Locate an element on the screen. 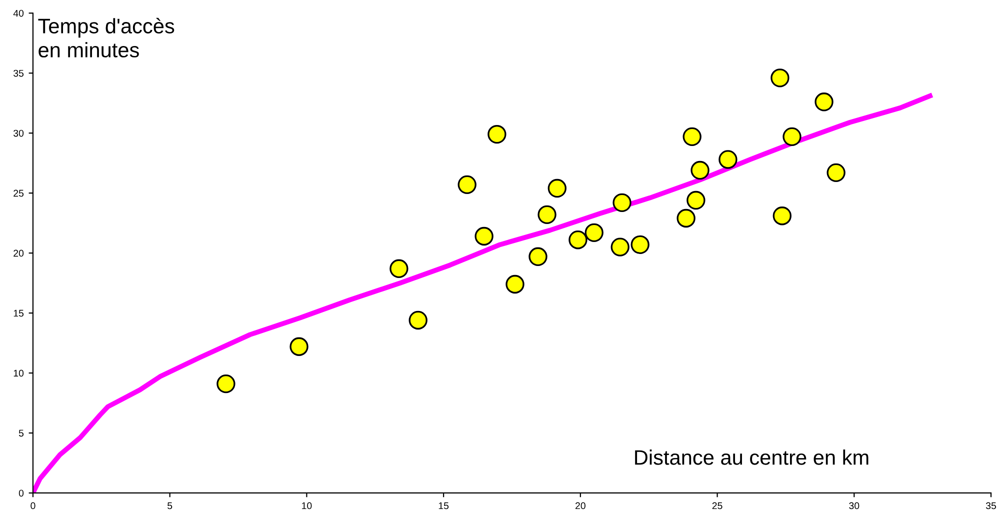 This screenshot has width=999, height=525. y-tick-label: 15 is located at coordinates (19, 313).